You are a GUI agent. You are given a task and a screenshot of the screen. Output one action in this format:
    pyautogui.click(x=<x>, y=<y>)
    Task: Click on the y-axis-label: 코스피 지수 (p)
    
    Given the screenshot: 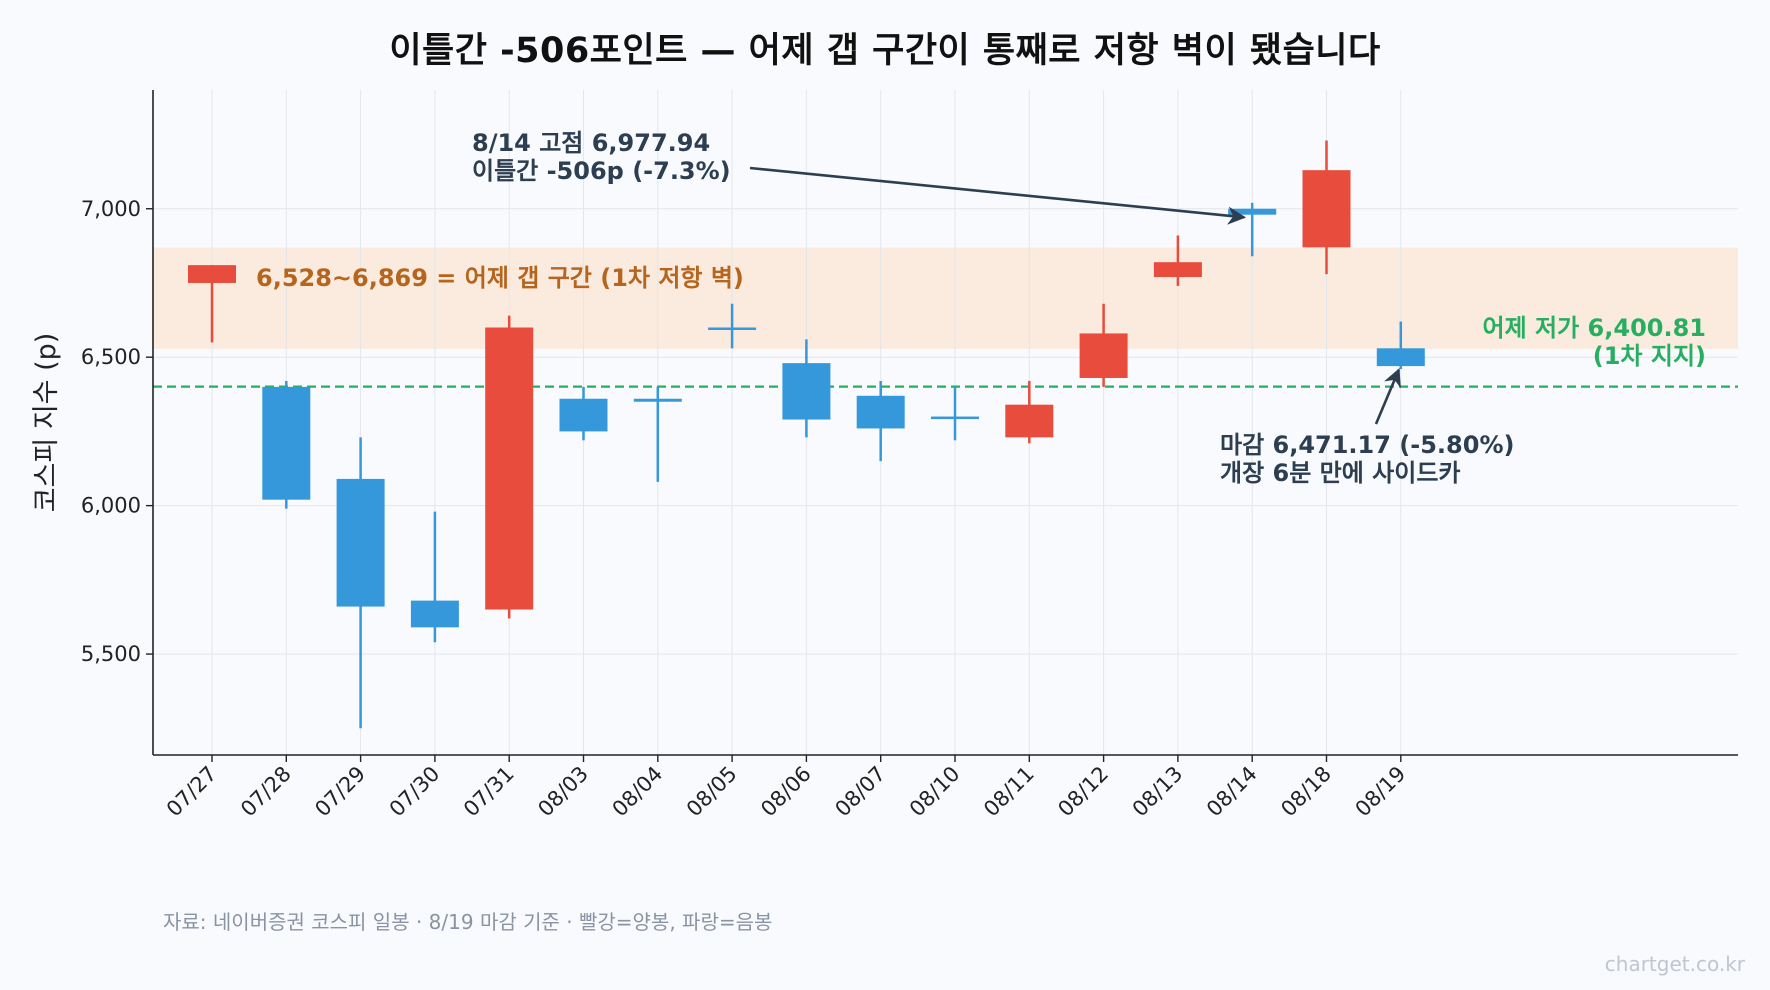 What is the action you would take?
    pyautogui.click(x=46, y=423)
    